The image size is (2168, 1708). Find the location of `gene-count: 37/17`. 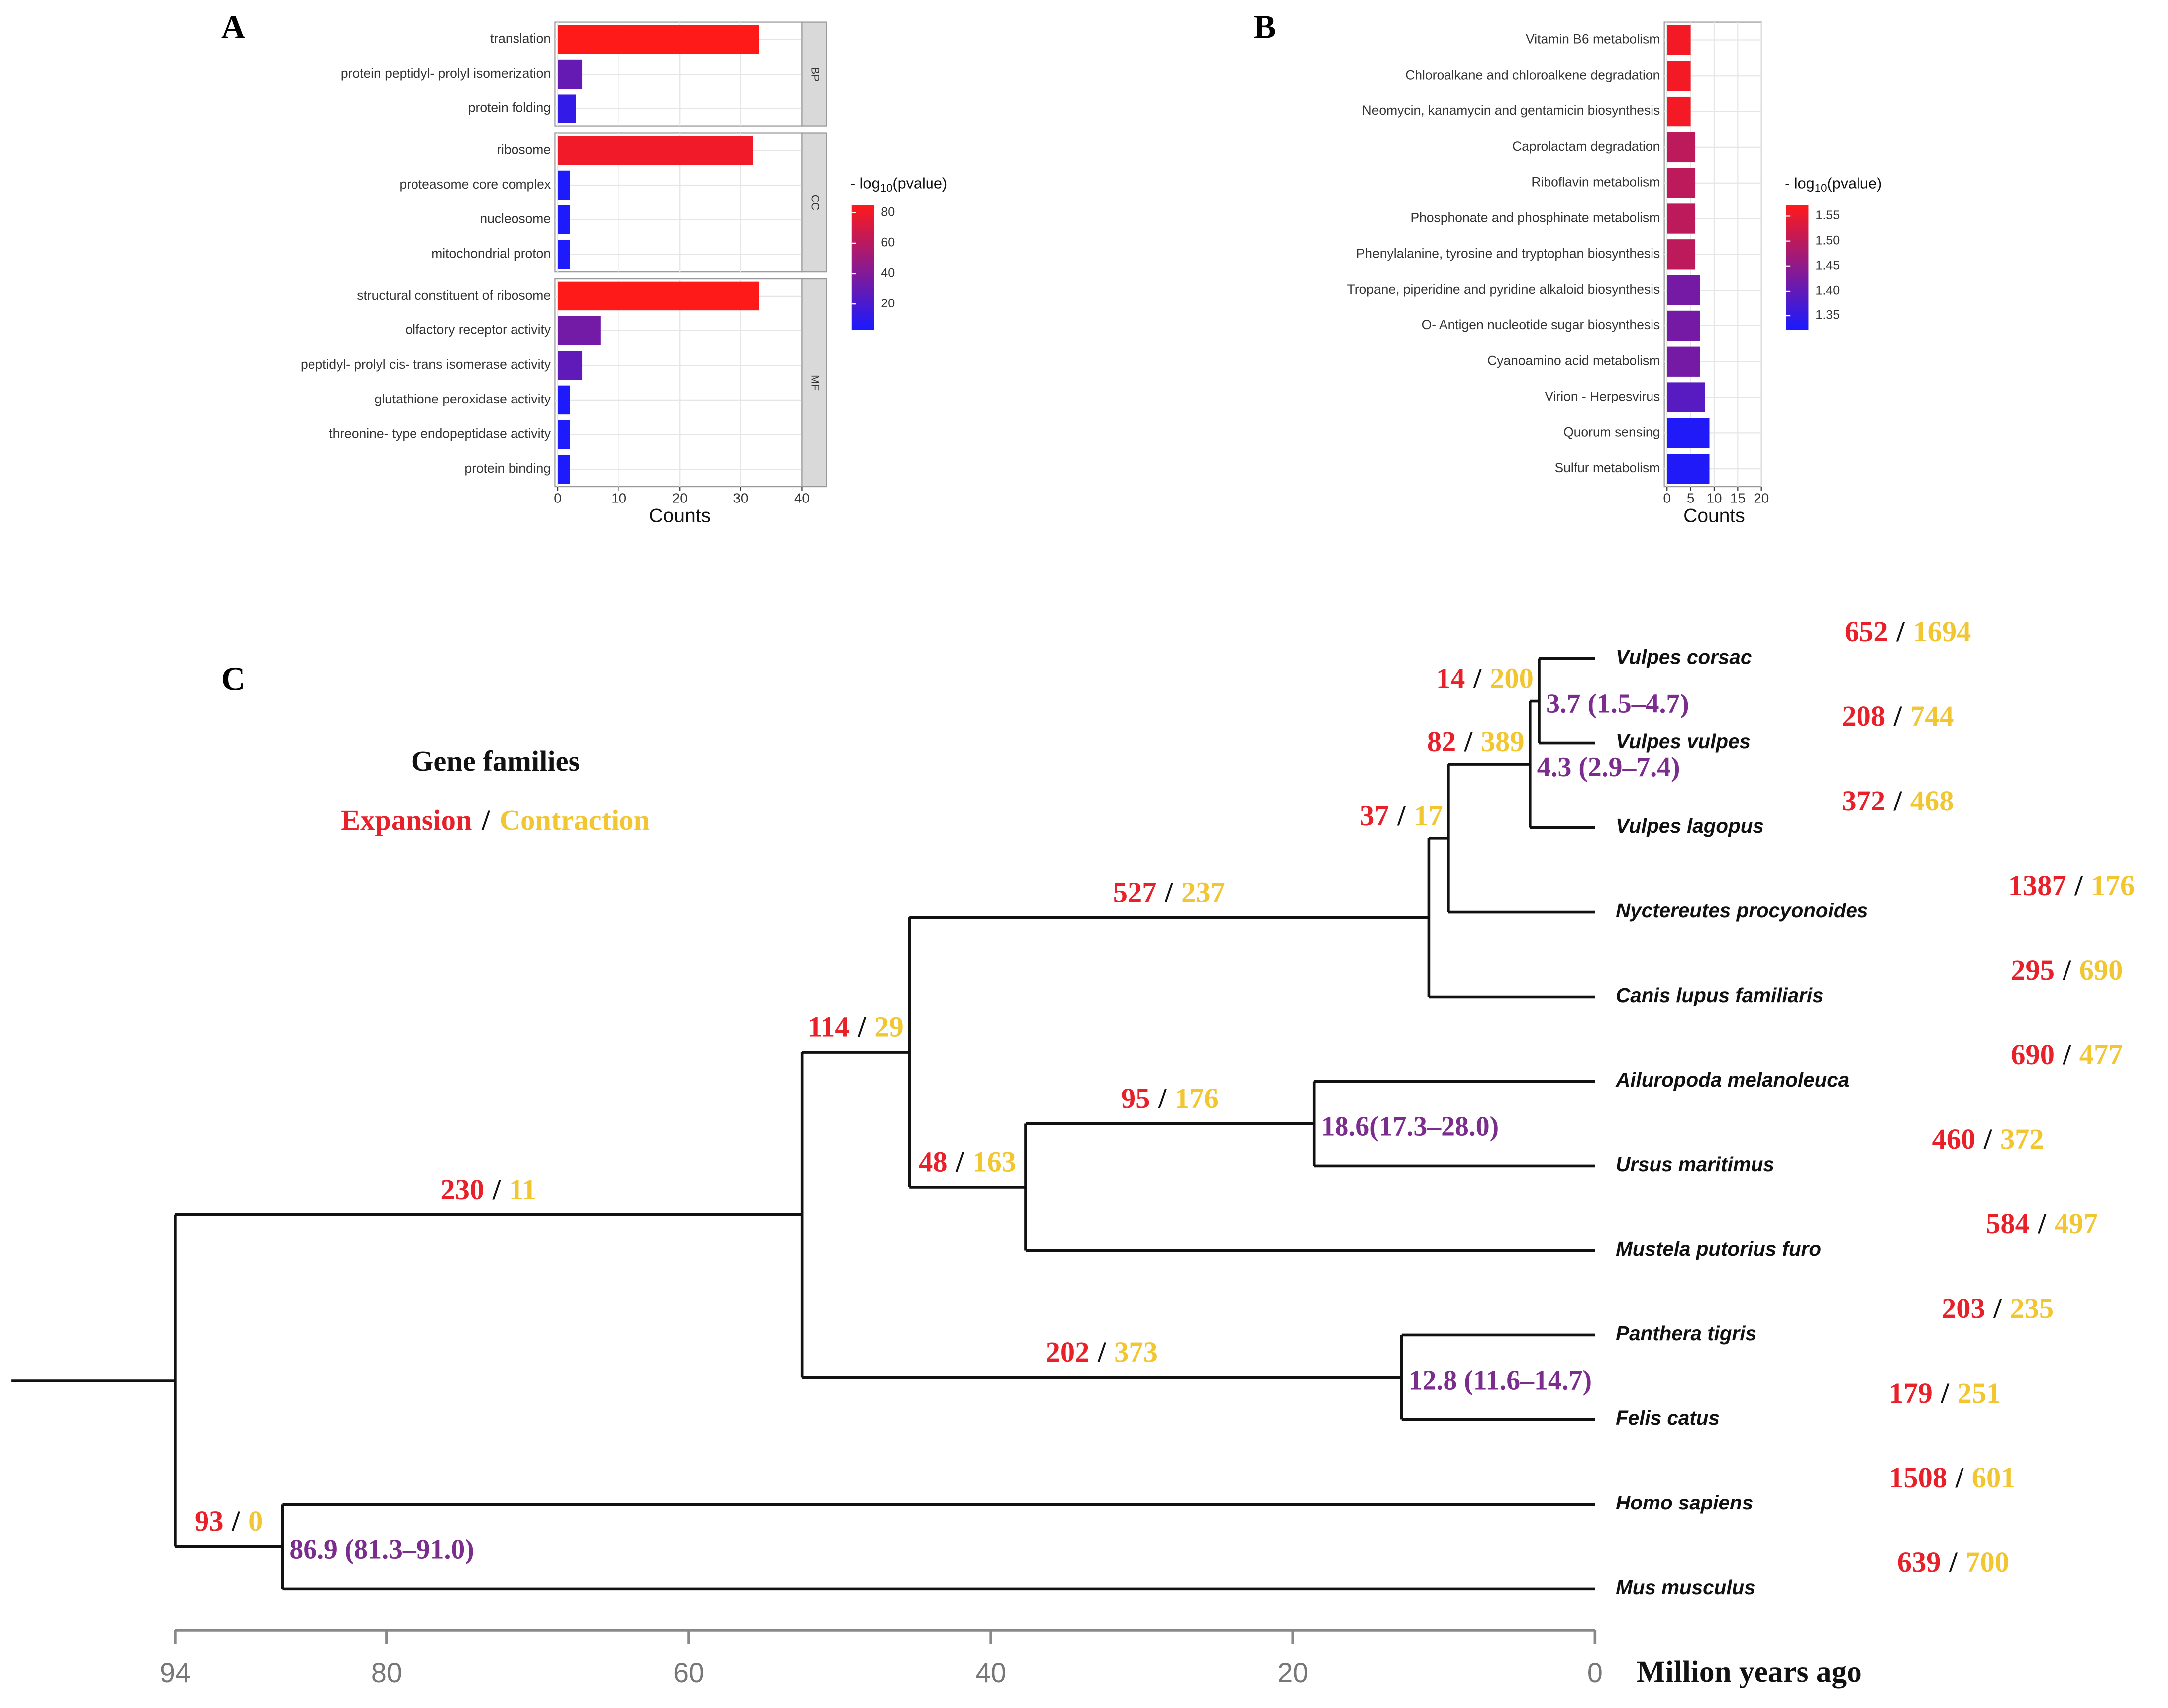

gene-count: 37/17 is located at coordinates (1401, 816).